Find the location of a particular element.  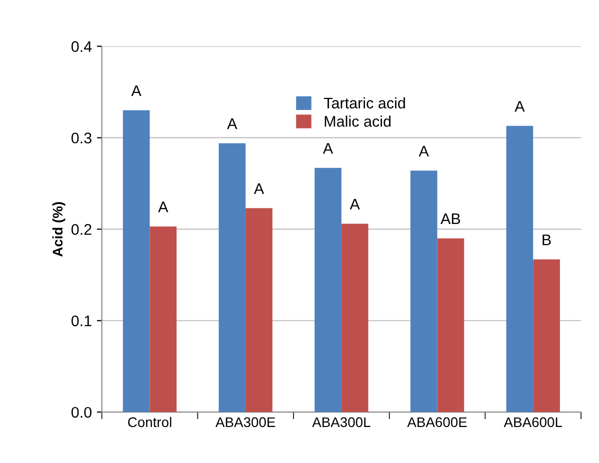

x-tick-label: ABA600L is located at coordinates (533, 422).